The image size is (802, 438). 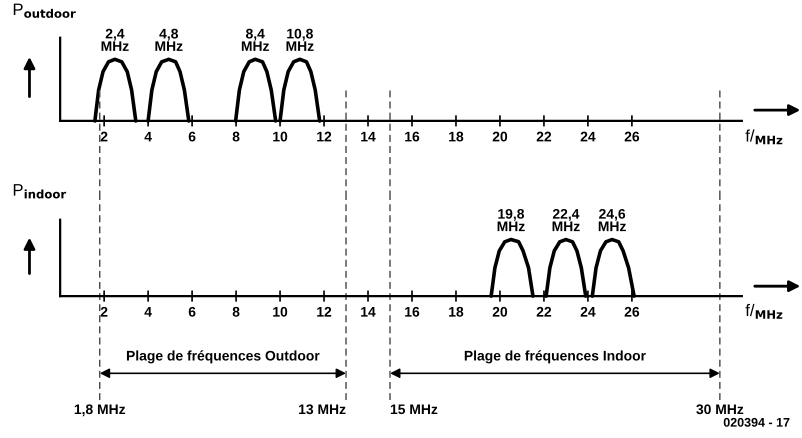 I want to click on annotation: 24,6 MHz, so click(x=612, y=220).